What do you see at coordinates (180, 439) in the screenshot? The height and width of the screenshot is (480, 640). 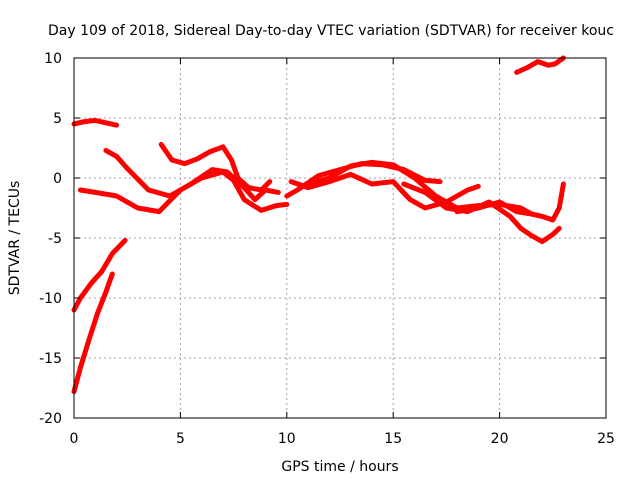 I see `x-tick-label: 5` at bounding box center [180, 439].